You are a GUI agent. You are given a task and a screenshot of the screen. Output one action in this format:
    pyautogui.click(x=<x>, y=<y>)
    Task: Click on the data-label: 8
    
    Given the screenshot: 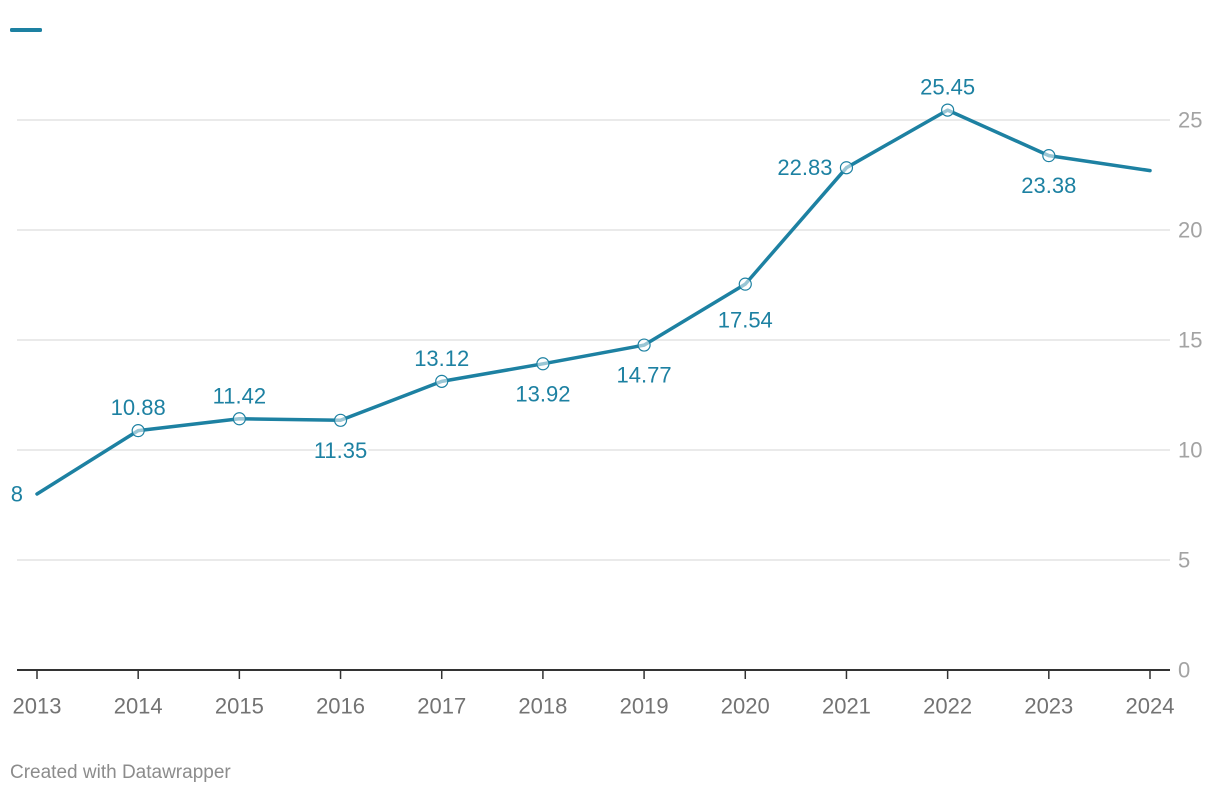 What is the action you would take?
    pyautogui.click(x=17, y=494)
    